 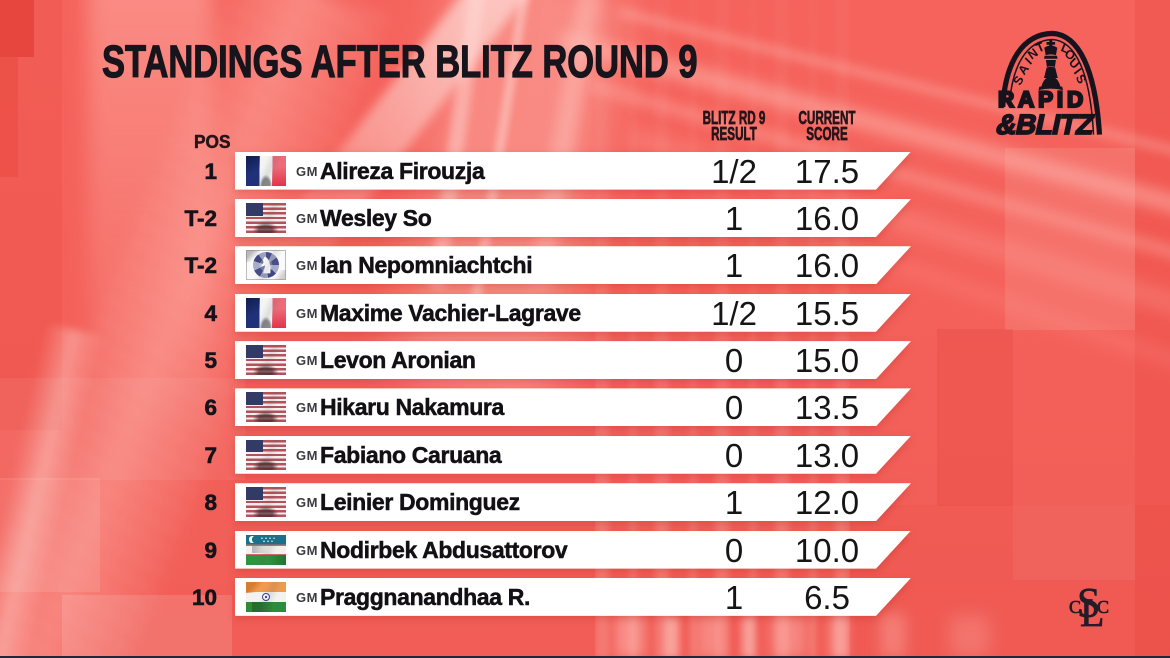 I want to click on svg-text: I, so click(x=1077, y=71).